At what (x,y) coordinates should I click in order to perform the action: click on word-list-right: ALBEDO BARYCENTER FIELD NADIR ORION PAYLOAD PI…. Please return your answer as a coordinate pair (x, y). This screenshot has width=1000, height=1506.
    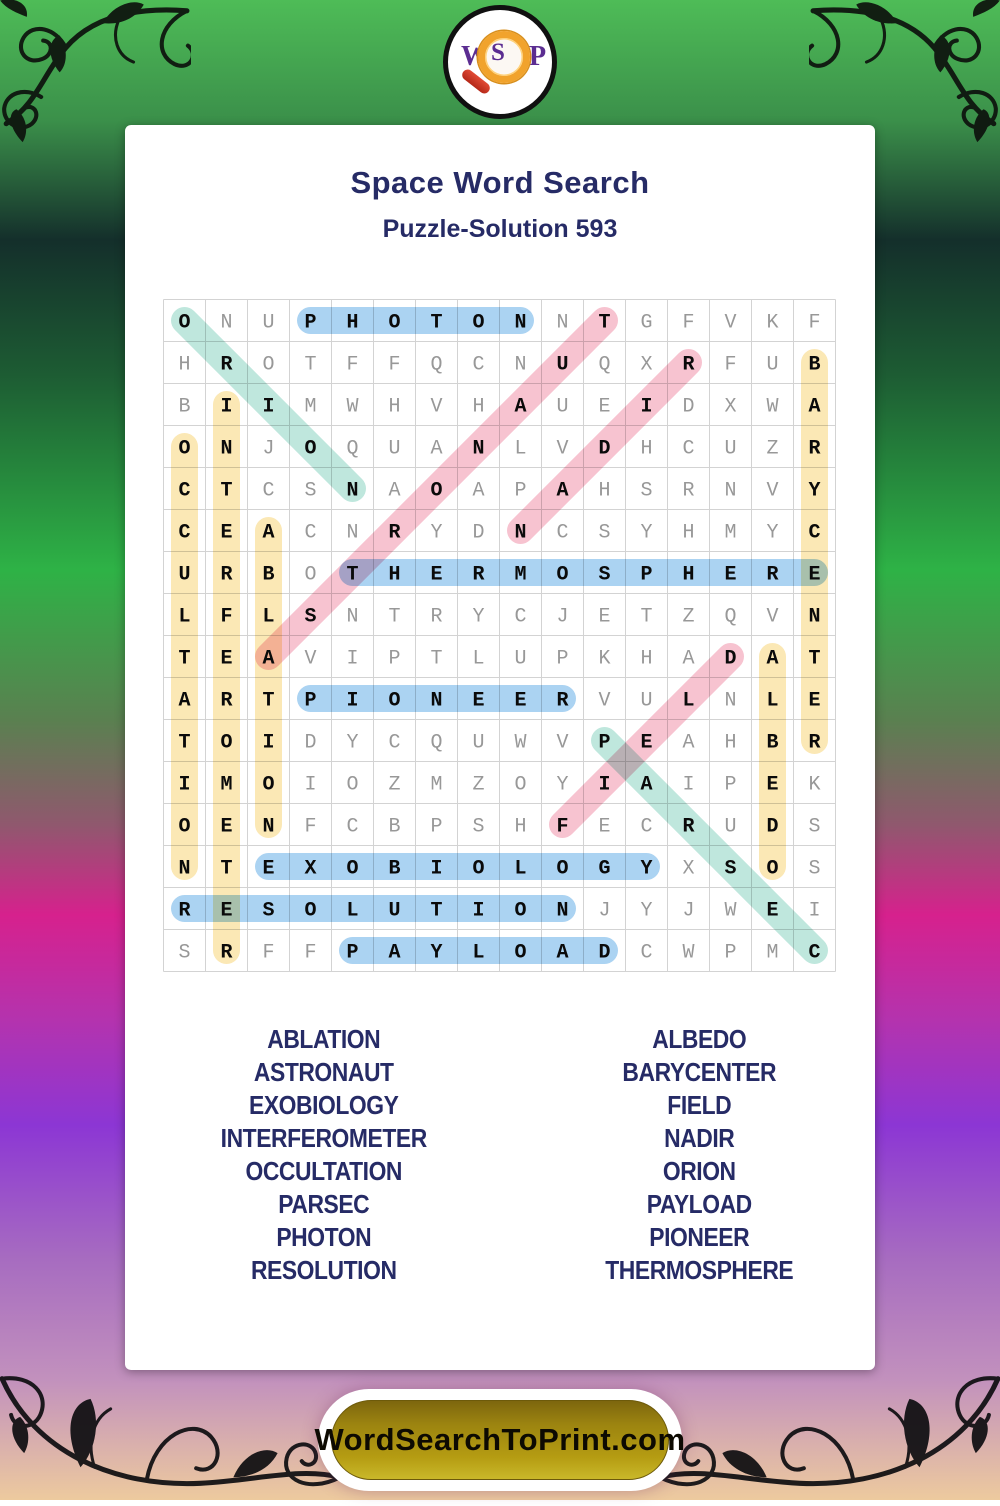
    Looking at the image, I should click on (699, 1155).